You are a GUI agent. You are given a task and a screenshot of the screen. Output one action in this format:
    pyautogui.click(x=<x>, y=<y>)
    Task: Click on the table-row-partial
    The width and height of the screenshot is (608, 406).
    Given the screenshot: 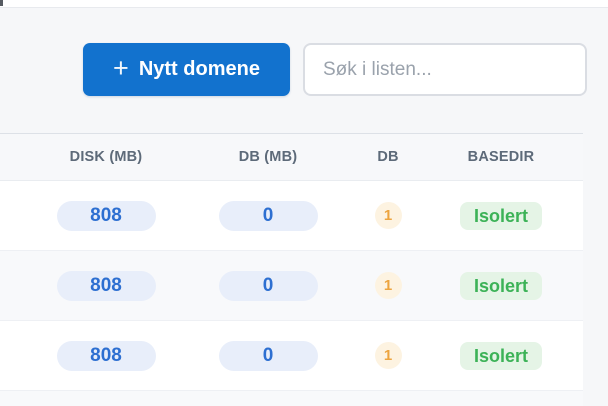 What is the action you would take?
    pyautogui.click(x=291, y=398)
    